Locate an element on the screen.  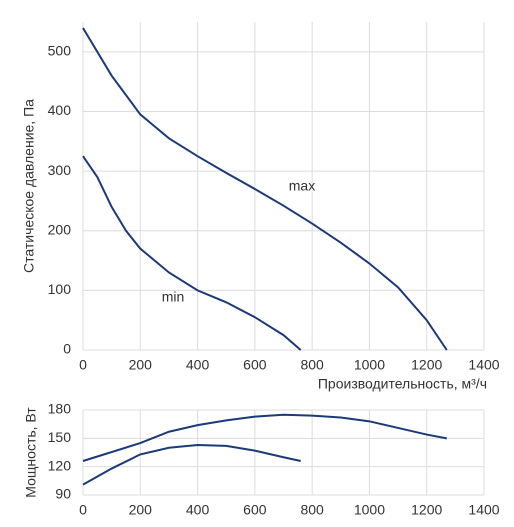
y-tick-label: 200 is located at coordinates (60, 229).